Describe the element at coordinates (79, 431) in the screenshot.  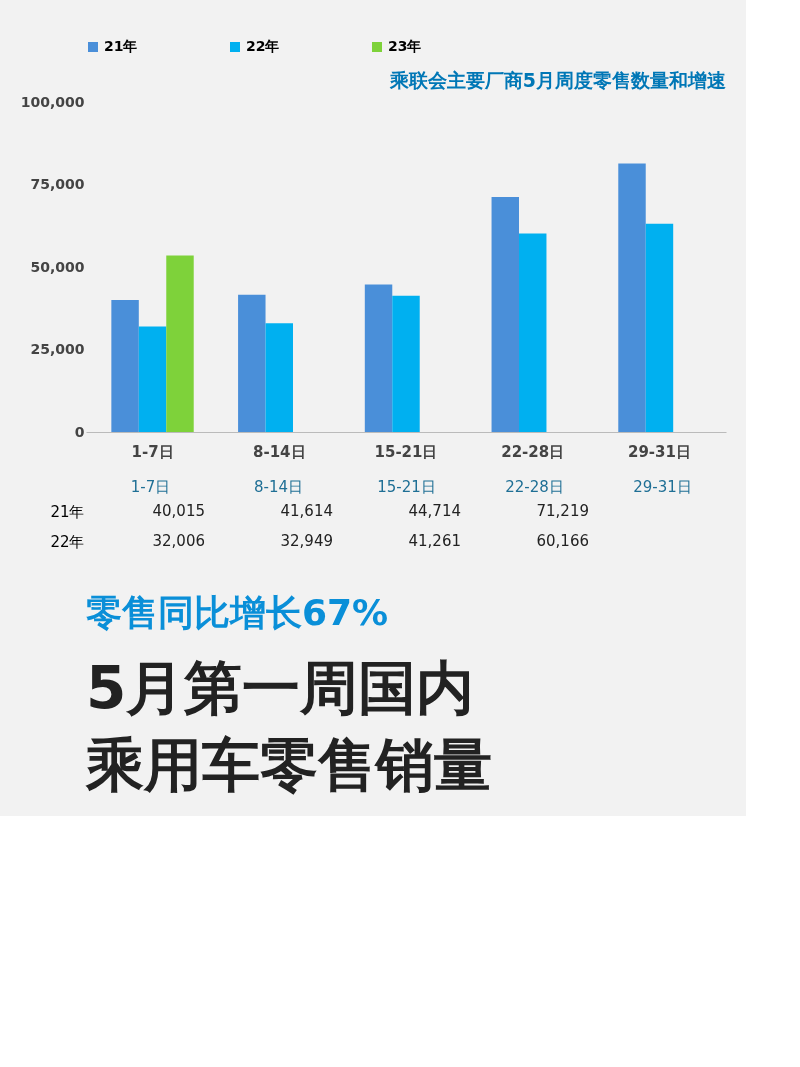
I see `y-tick-label: 0` at that location.